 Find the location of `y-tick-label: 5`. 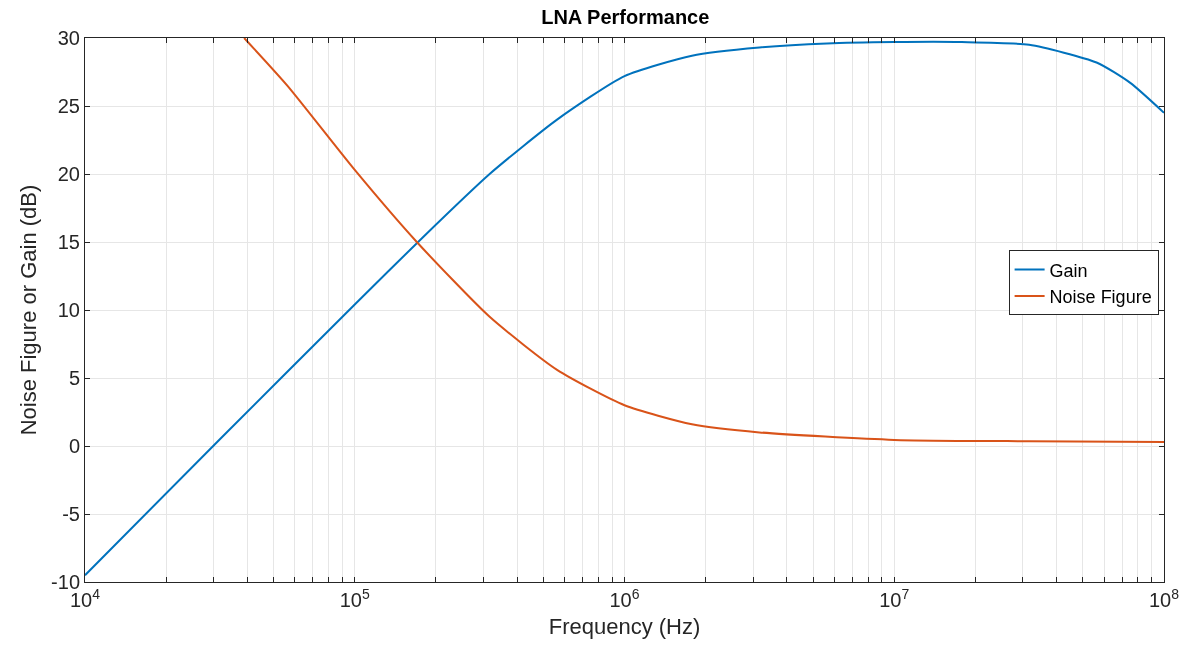

y-tick-label: 5 is located at coordinates (74, 378).